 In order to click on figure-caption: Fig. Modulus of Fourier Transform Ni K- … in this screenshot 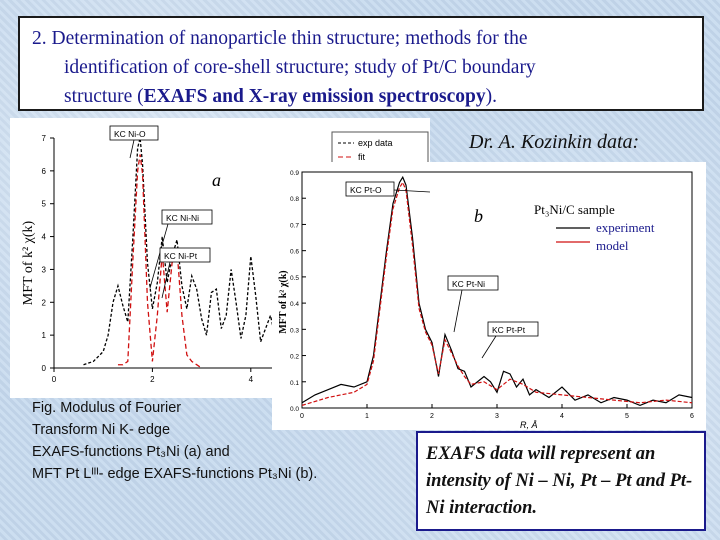, I will do `click(227, 441)`.